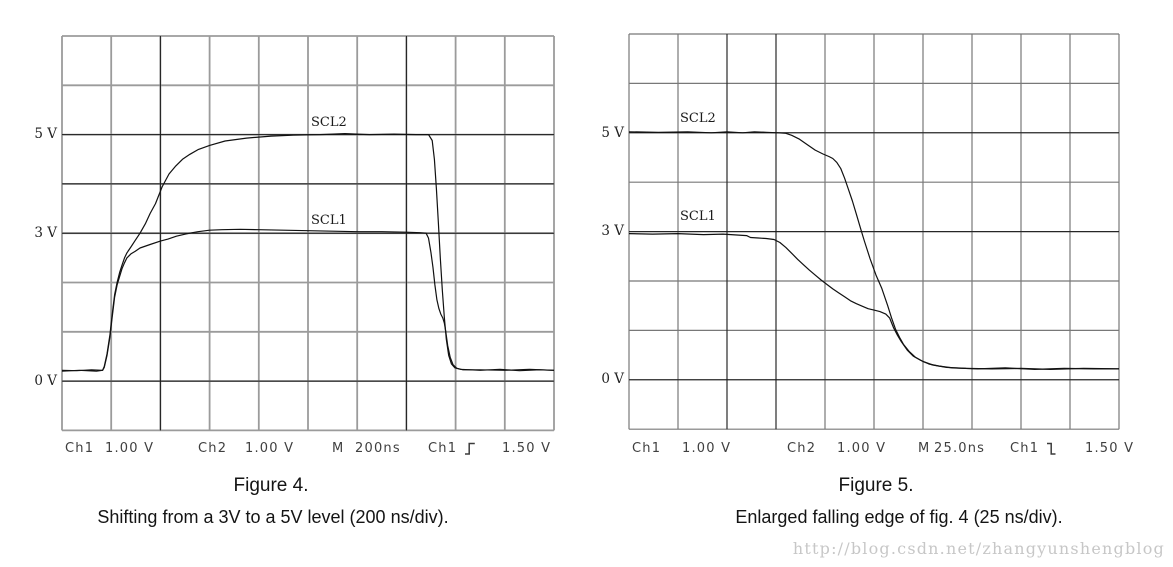 The height and width of the screenshot is (567, 1173). What do you see at coordinates (470, 448) in the screenshot?
I see `rising-edge-icon` at bounding box center [470, 448].